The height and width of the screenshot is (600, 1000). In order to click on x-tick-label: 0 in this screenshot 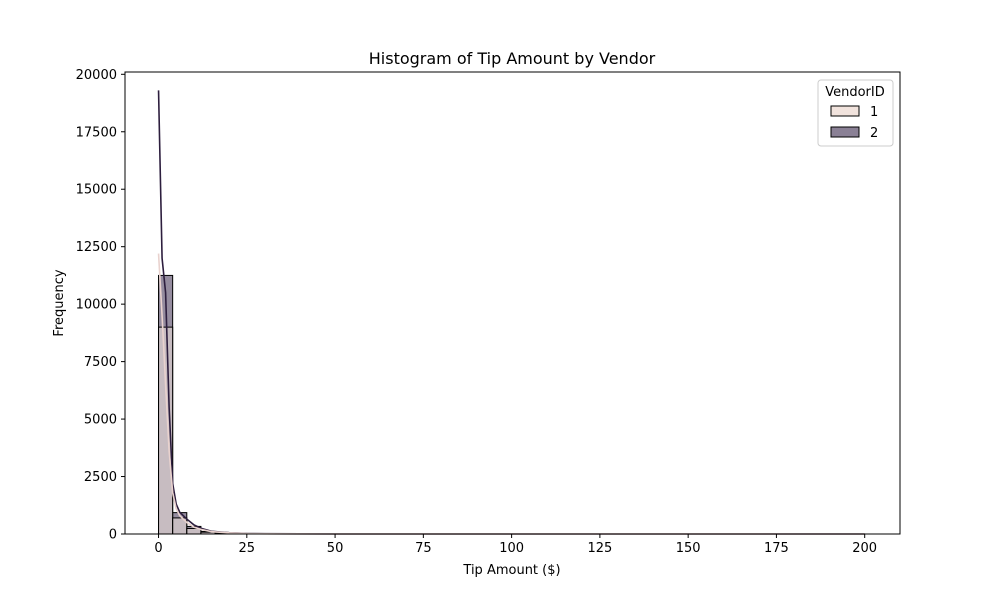, I will do `click(158, 548)`.